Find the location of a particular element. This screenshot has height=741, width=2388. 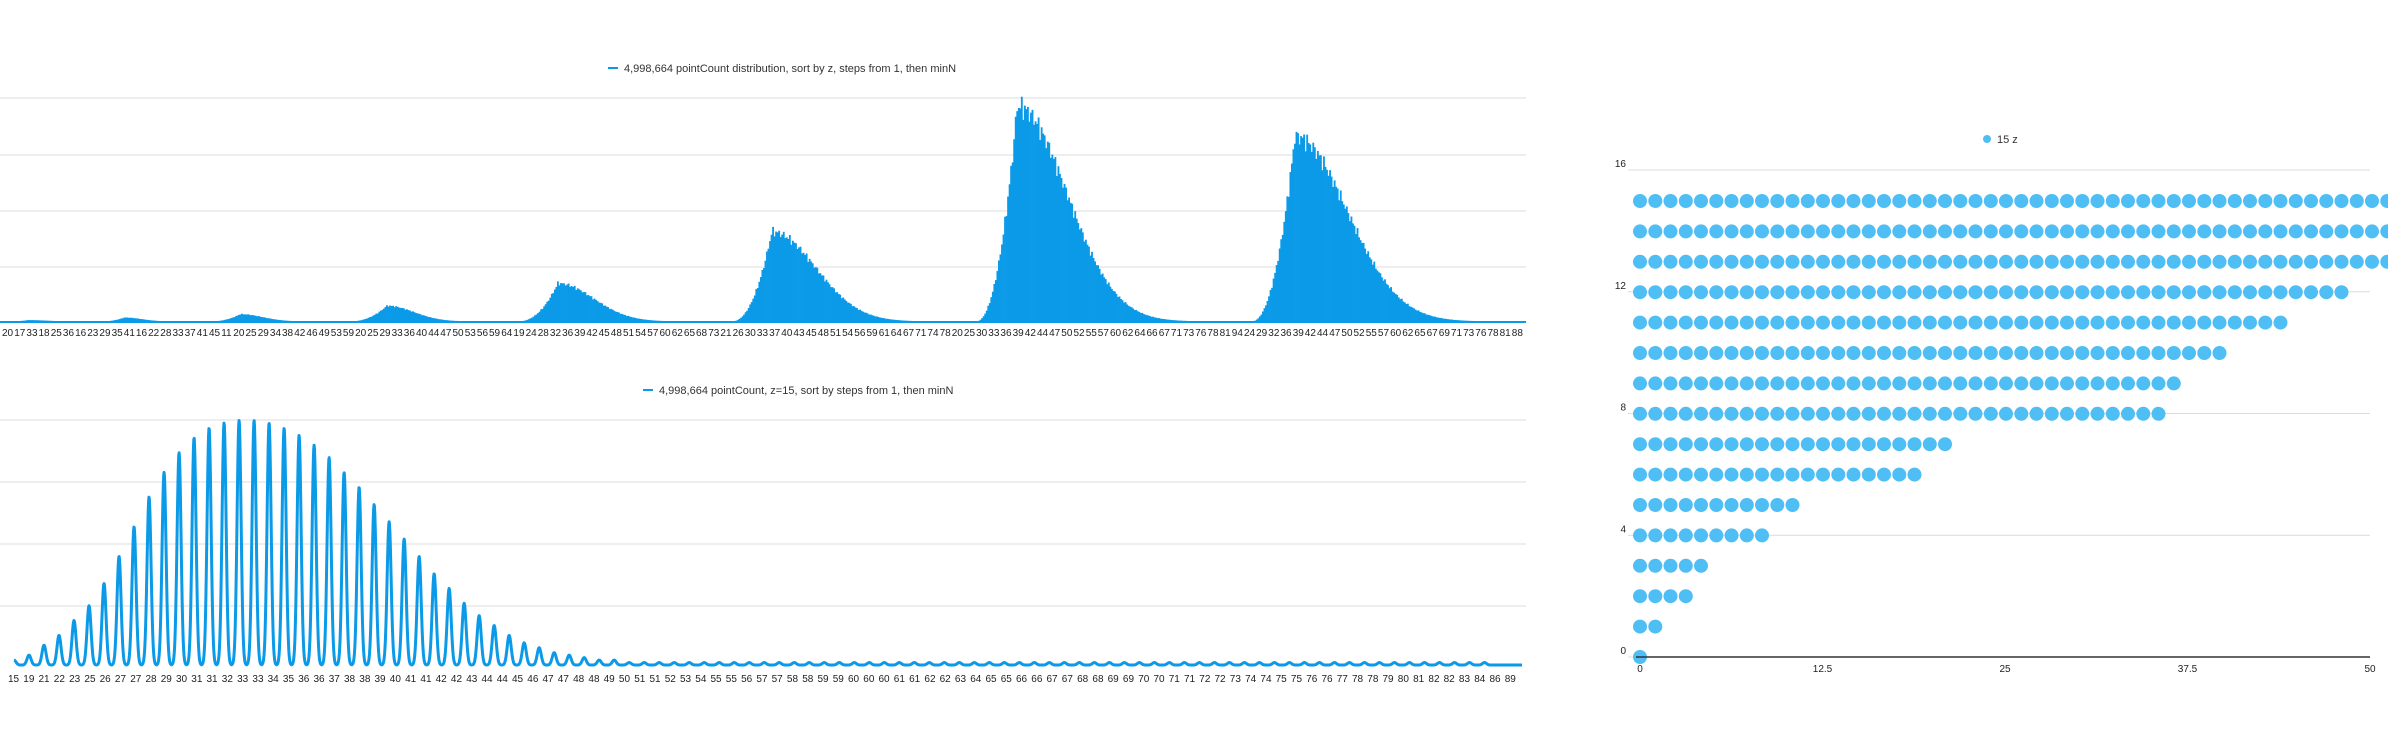

x-tick-label: 62 is located at coordinates (678, 333).